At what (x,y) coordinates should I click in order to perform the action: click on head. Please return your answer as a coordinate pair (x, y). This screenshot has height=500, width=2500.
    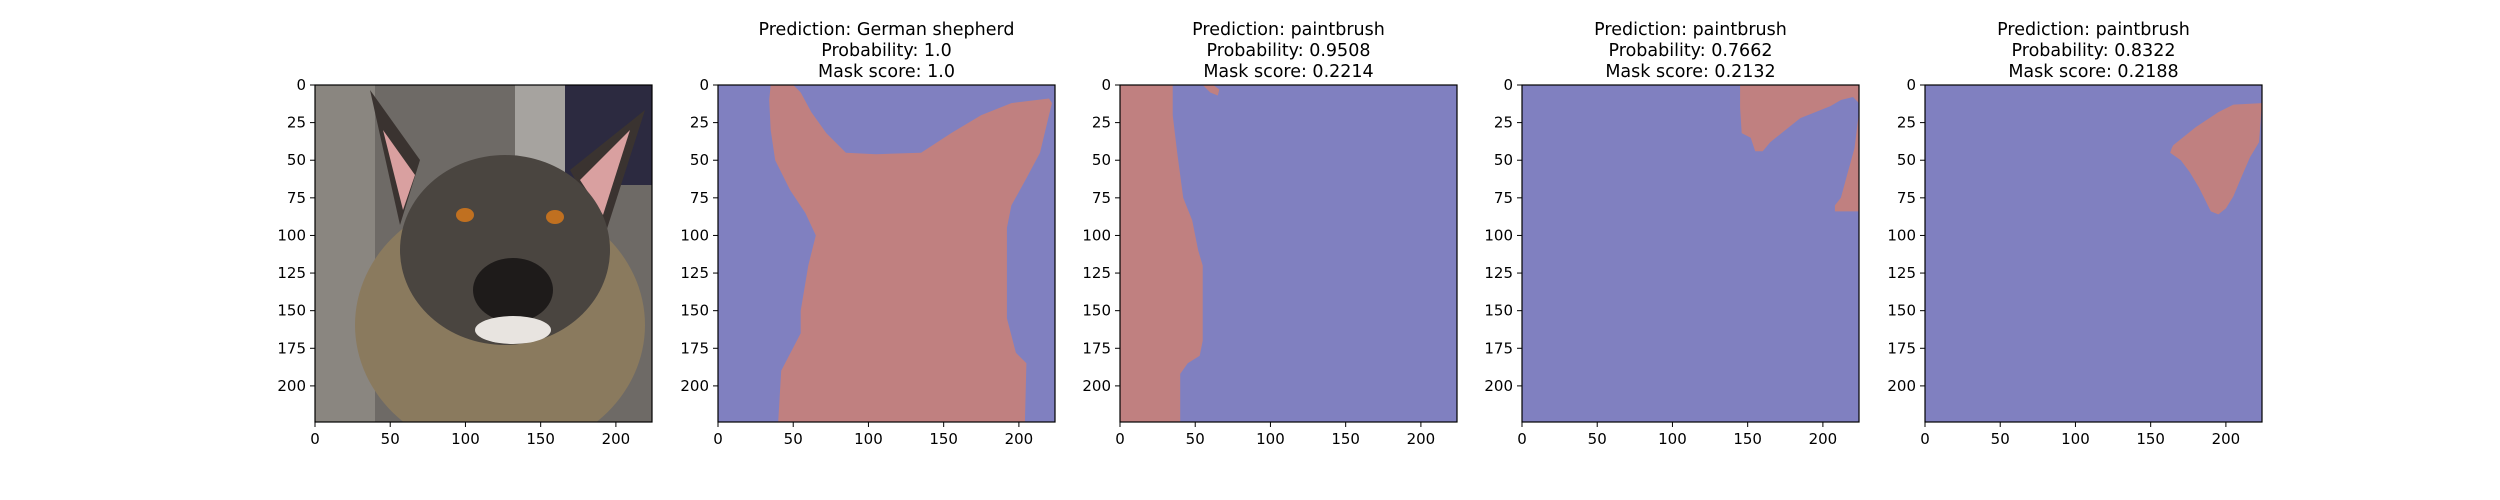
    Looking at the image, I should click on (505, 250).